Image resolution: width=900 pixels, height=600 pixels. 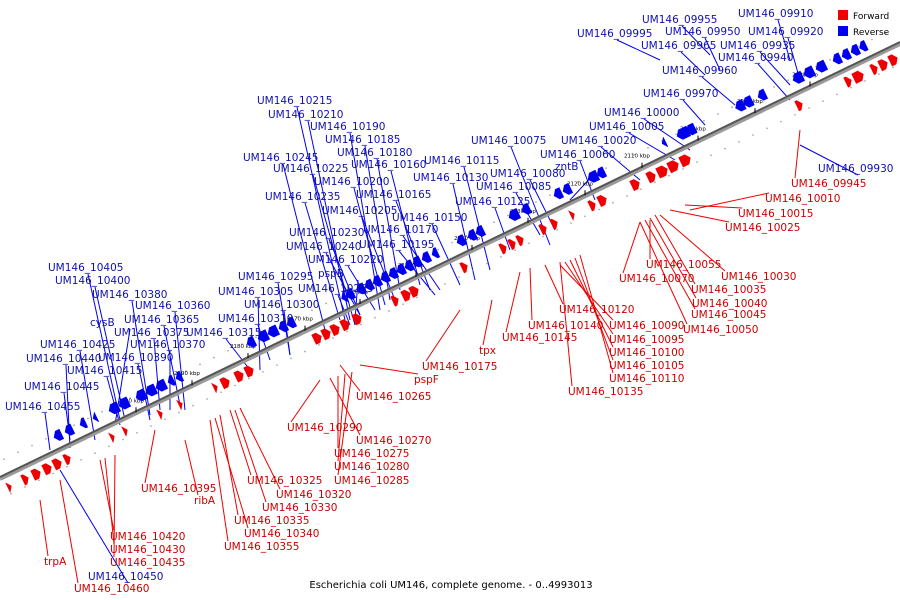 I want to click on reverse-gene-label: UM146_09995, so click(x=614, y=34).